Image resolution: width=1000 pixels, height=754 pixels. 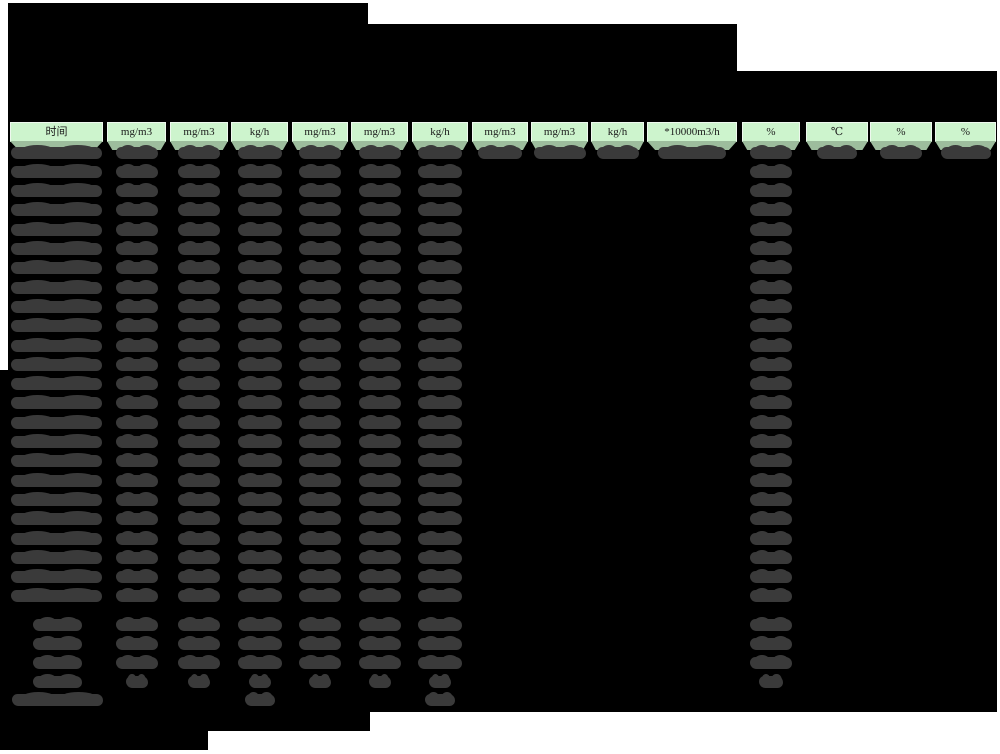 I want to click on header-cell-3: mg/m3, so click(x=199, y=132).